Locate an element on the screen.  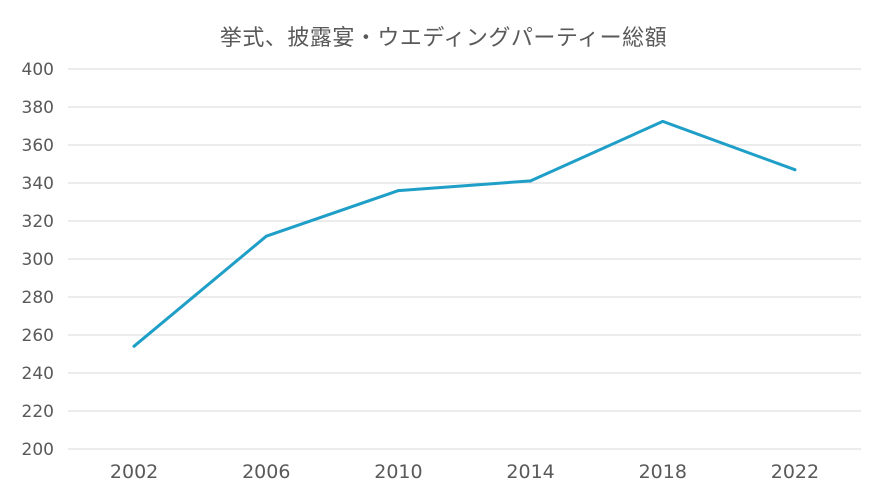
chart-title: 挙式、披露宴・ウエディングパーティー総額 is located at coordinates (443, 38).